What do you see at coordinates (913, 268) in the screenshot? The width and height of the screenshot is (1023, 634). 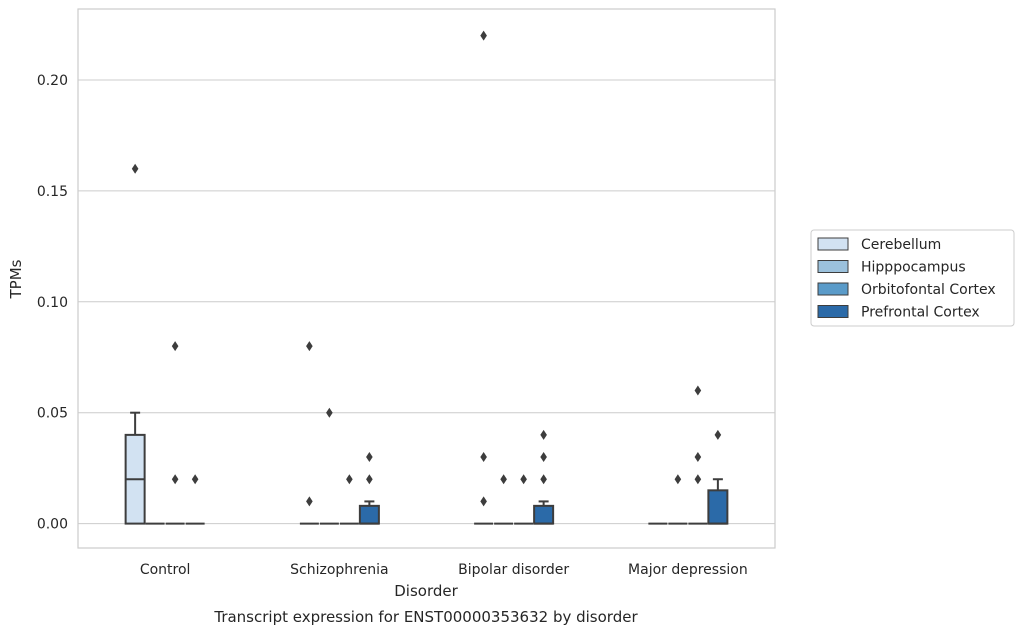 I see `legend-label: Hipppocampus` at bounding box center [913, 268].